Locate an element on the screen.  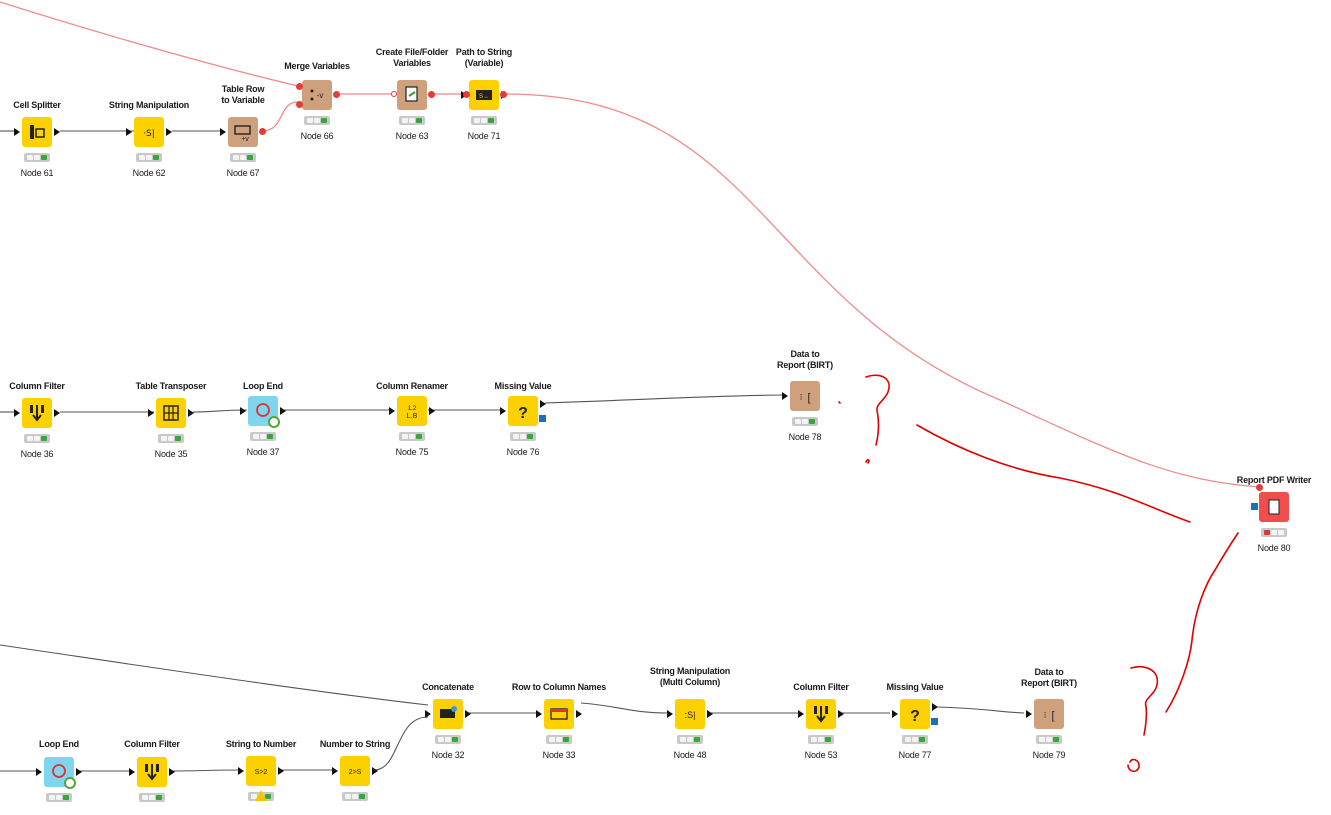
report-pdf-writer-icon is located at coordinates (1274, 507).